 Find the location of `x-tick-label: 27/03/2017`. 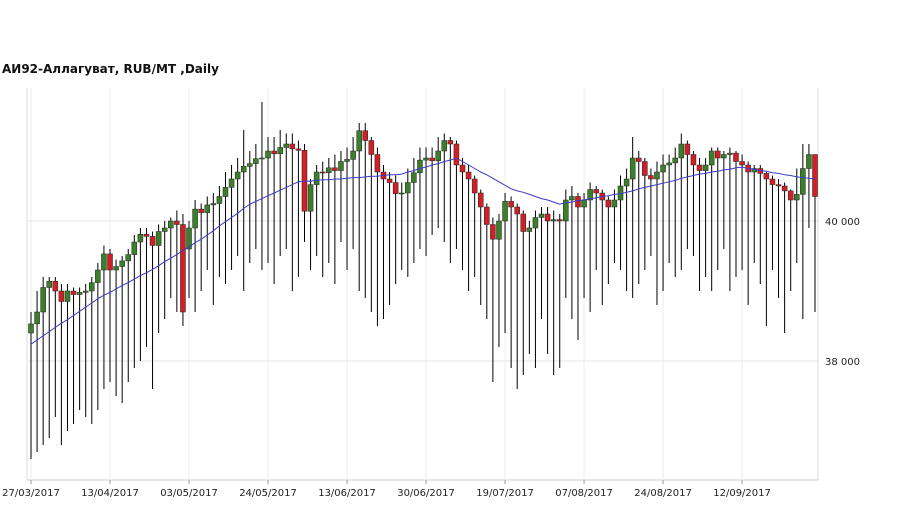

x-tick-label: 27/03/2017 is located at coordinates (31, 493).